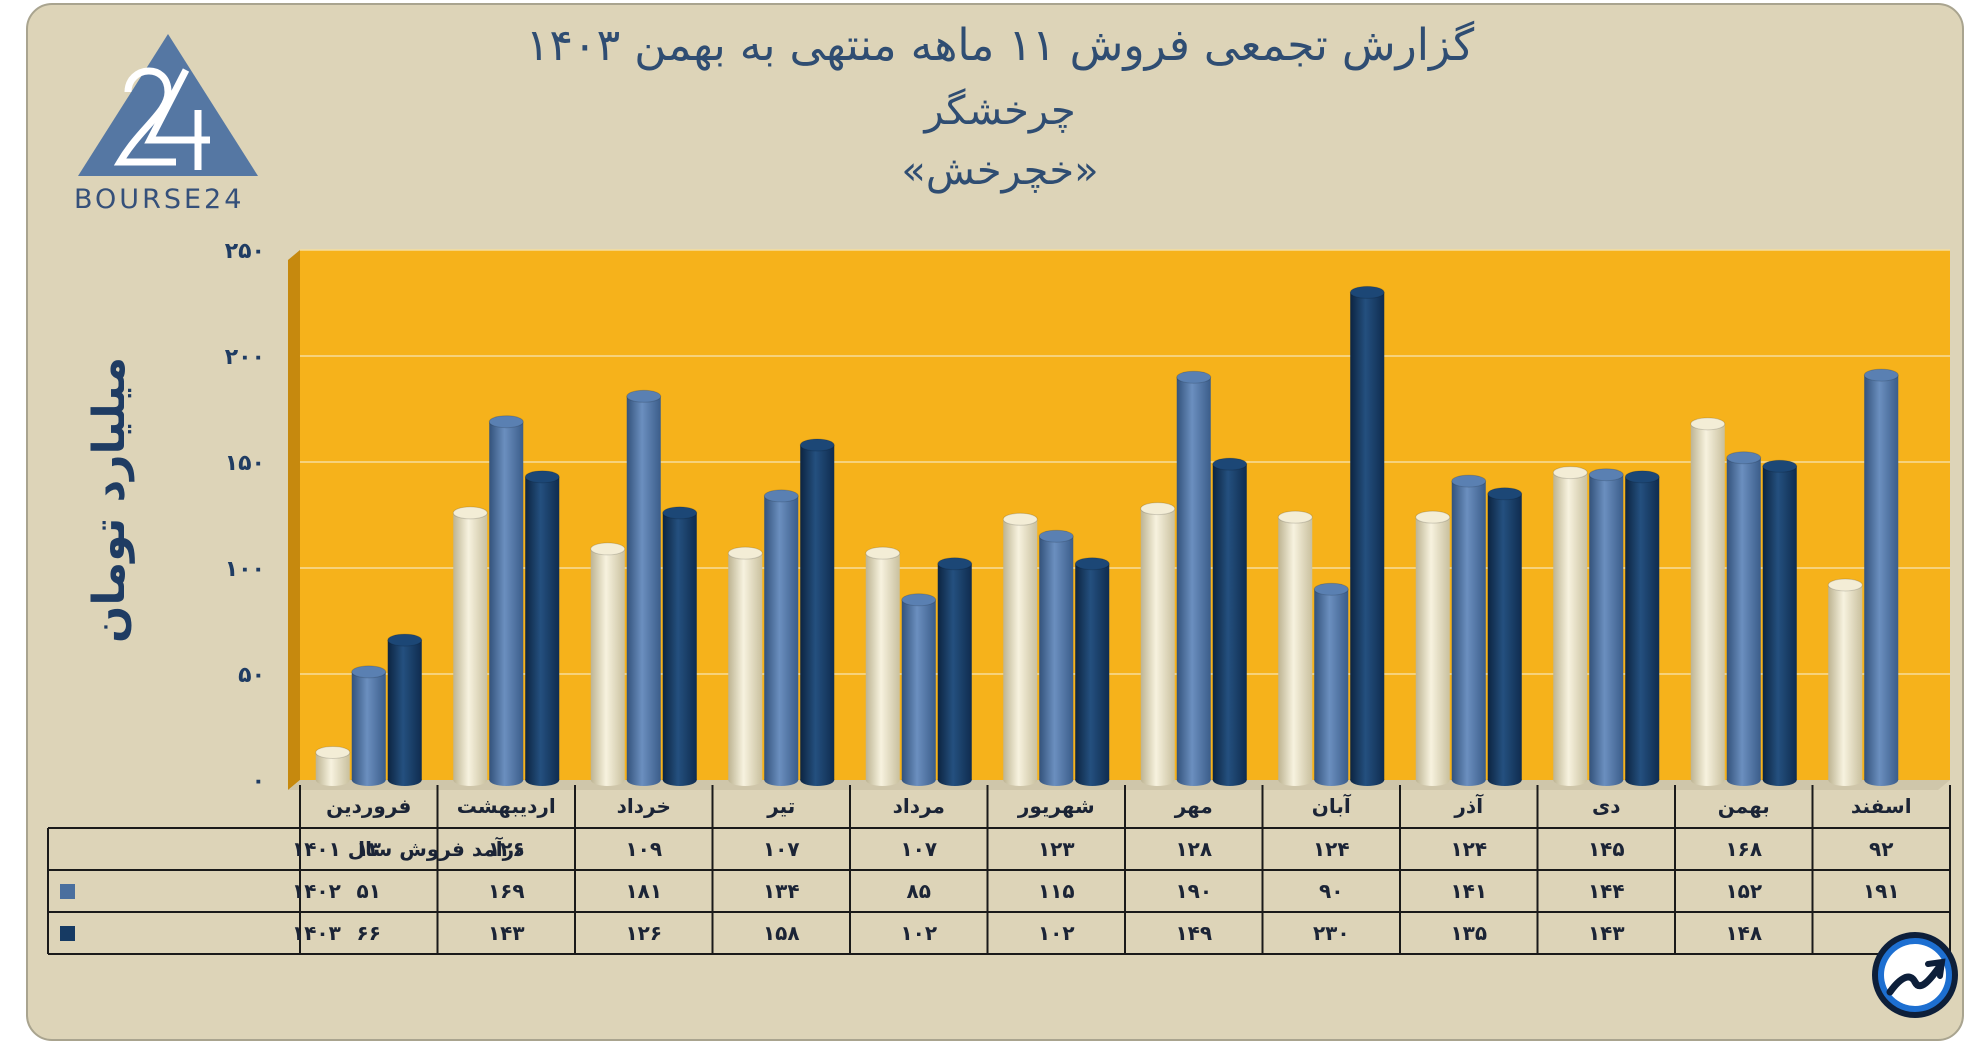  Describe the element at coordinates (1744, 806) in the screenshot. I see `table-category-label: بهمن` at that location.